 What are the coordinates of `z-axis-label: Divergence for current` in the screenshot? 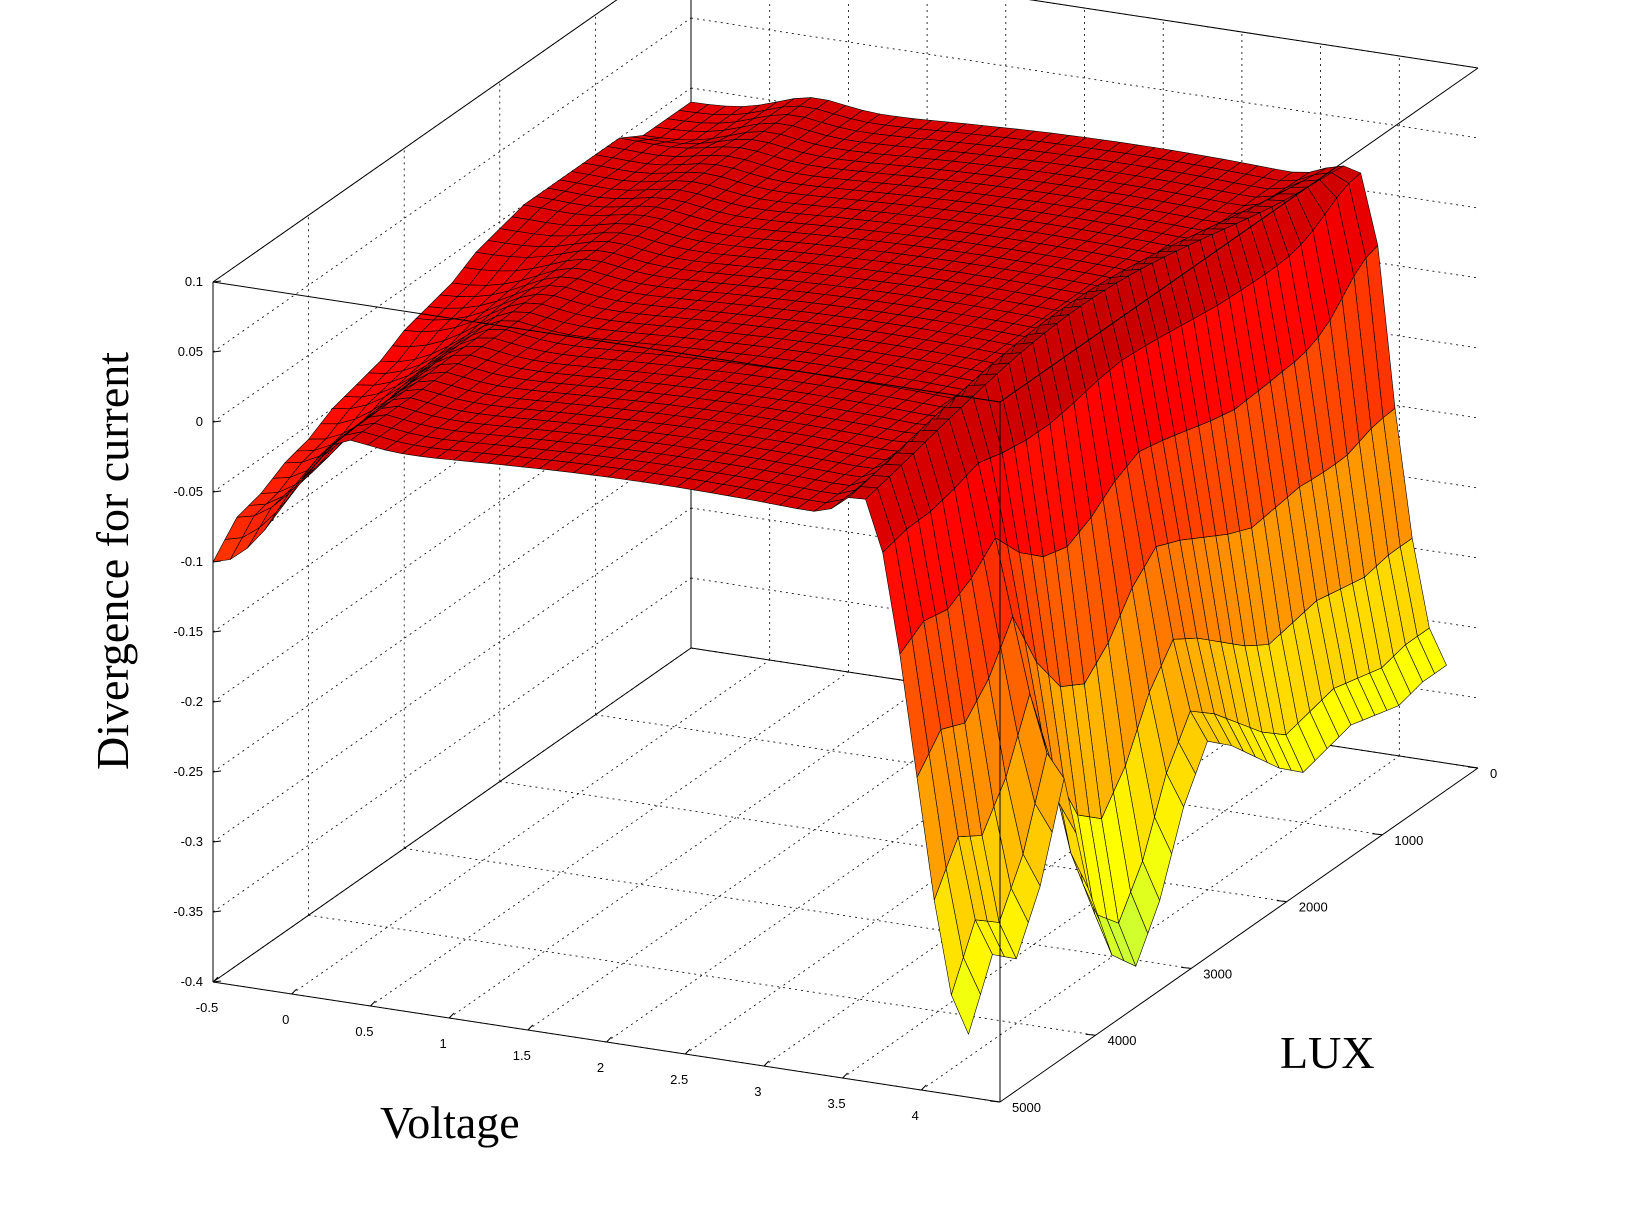 It's located at (112, 561).